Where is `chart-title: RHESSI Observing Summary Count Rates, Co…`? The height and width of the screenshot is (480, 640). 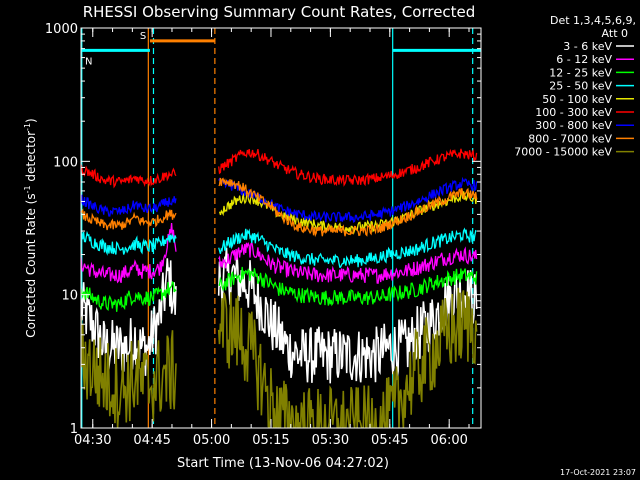 chart-title: RHESSI Observing Summary Count Rates, Co… is located at coordinates (279, 12).